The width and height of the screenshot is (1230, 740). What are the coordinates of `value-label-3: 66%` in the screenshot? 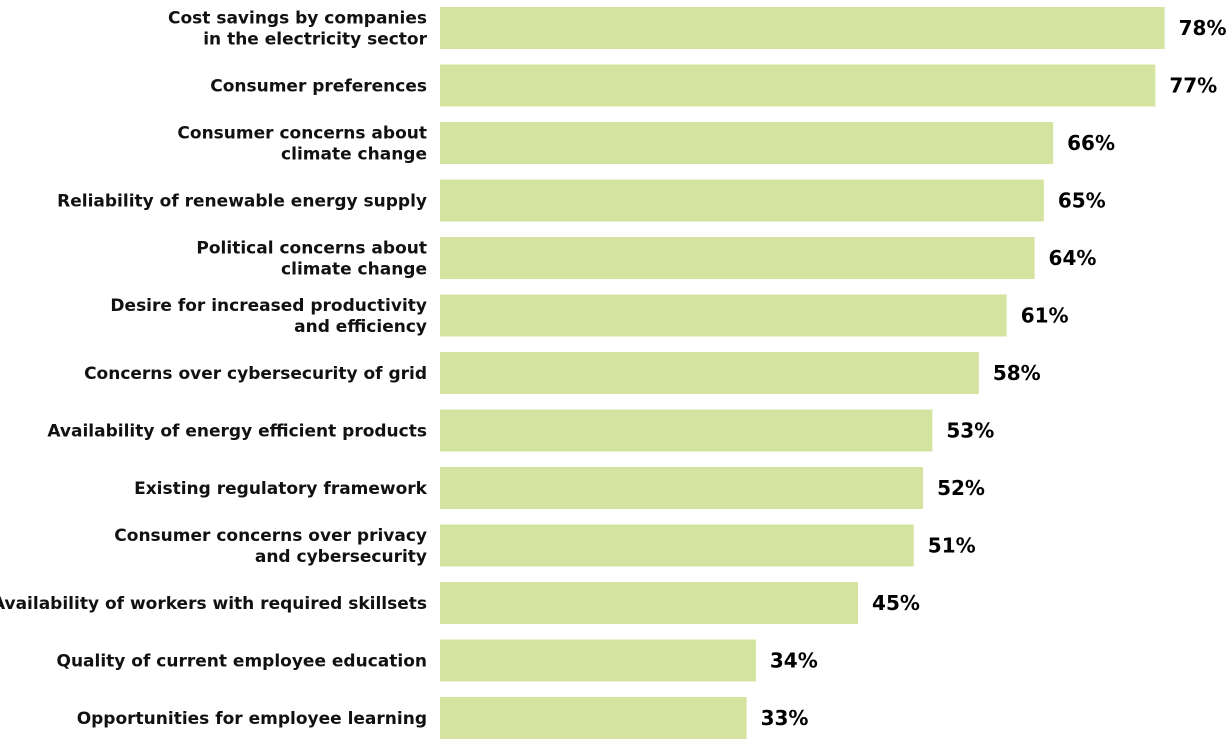 It's located at (1091, 143).